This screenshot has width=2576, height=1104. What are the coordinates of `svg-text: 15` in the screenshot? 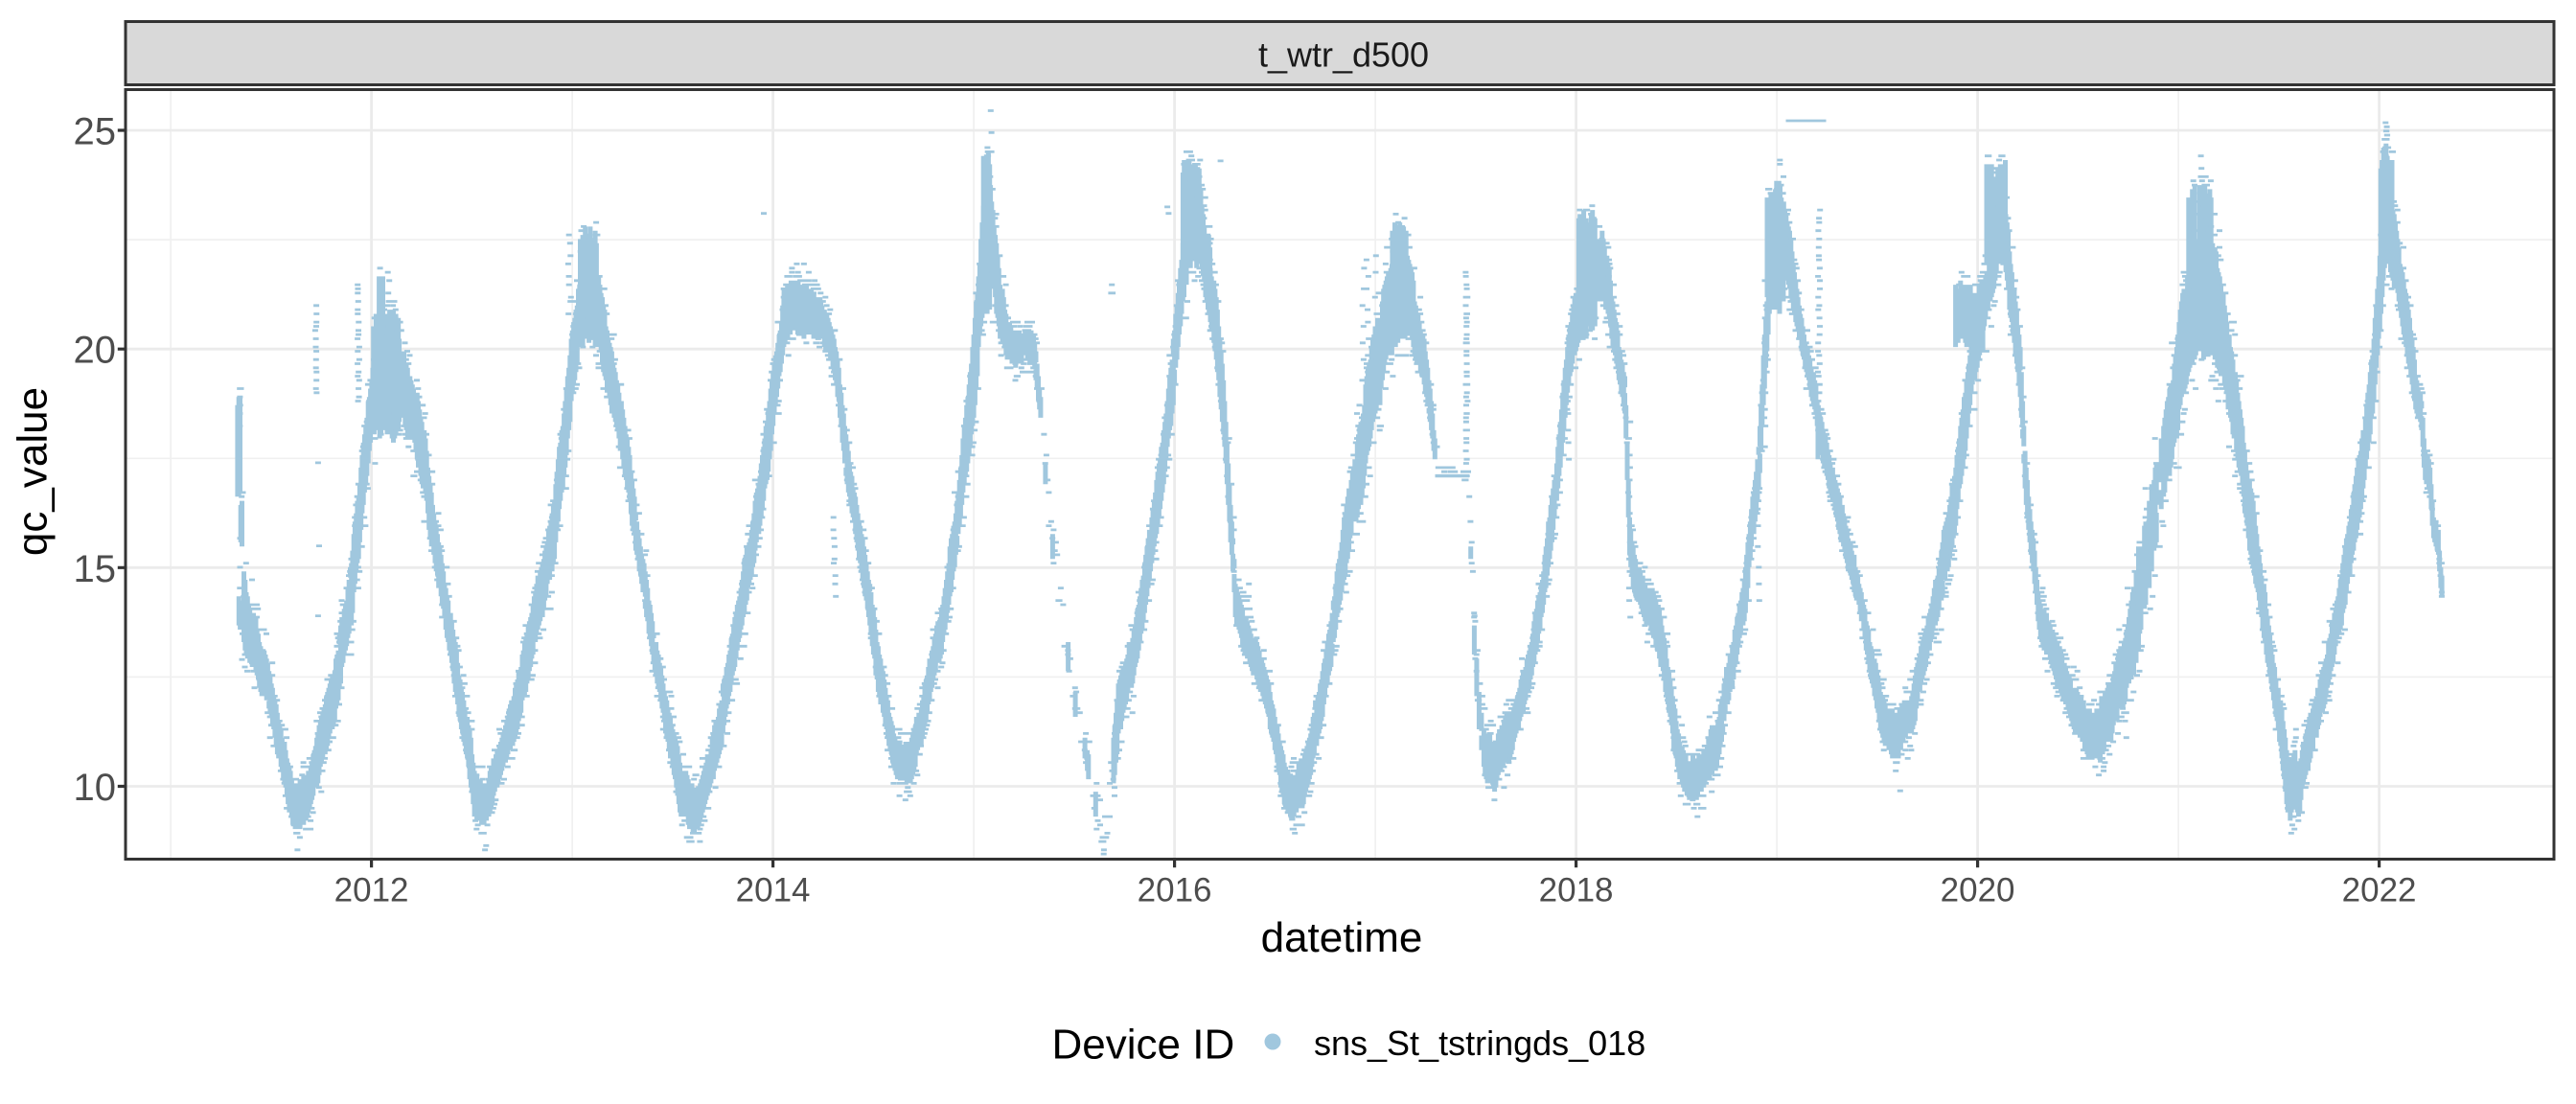 It's located at (95, 569).